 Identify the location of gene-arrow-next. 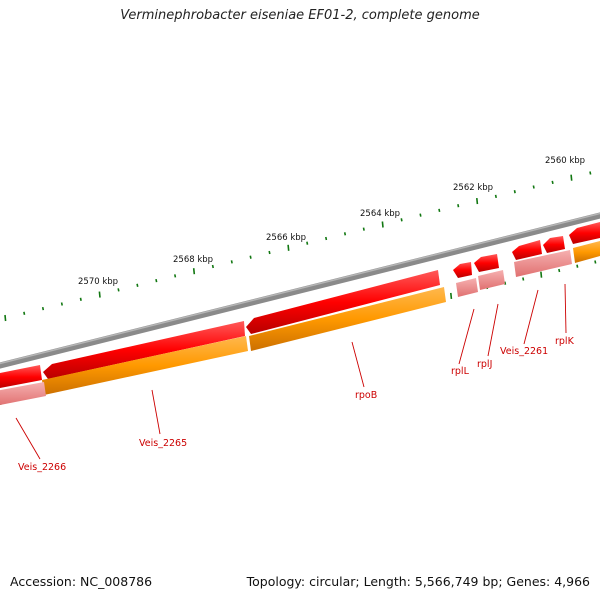
(584, 233).